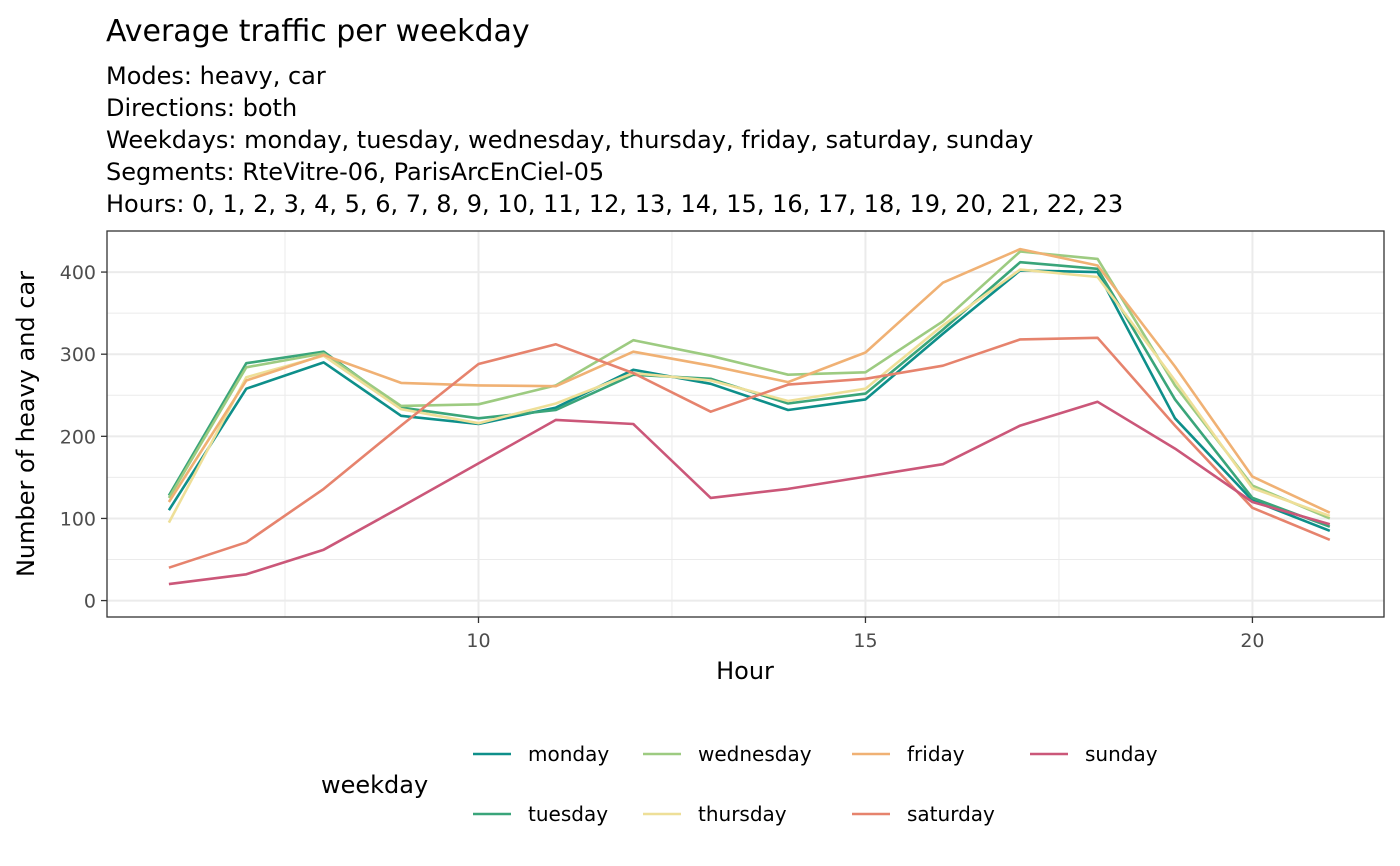  I want to click on legend-item-friday: friday, so click(908, 754).